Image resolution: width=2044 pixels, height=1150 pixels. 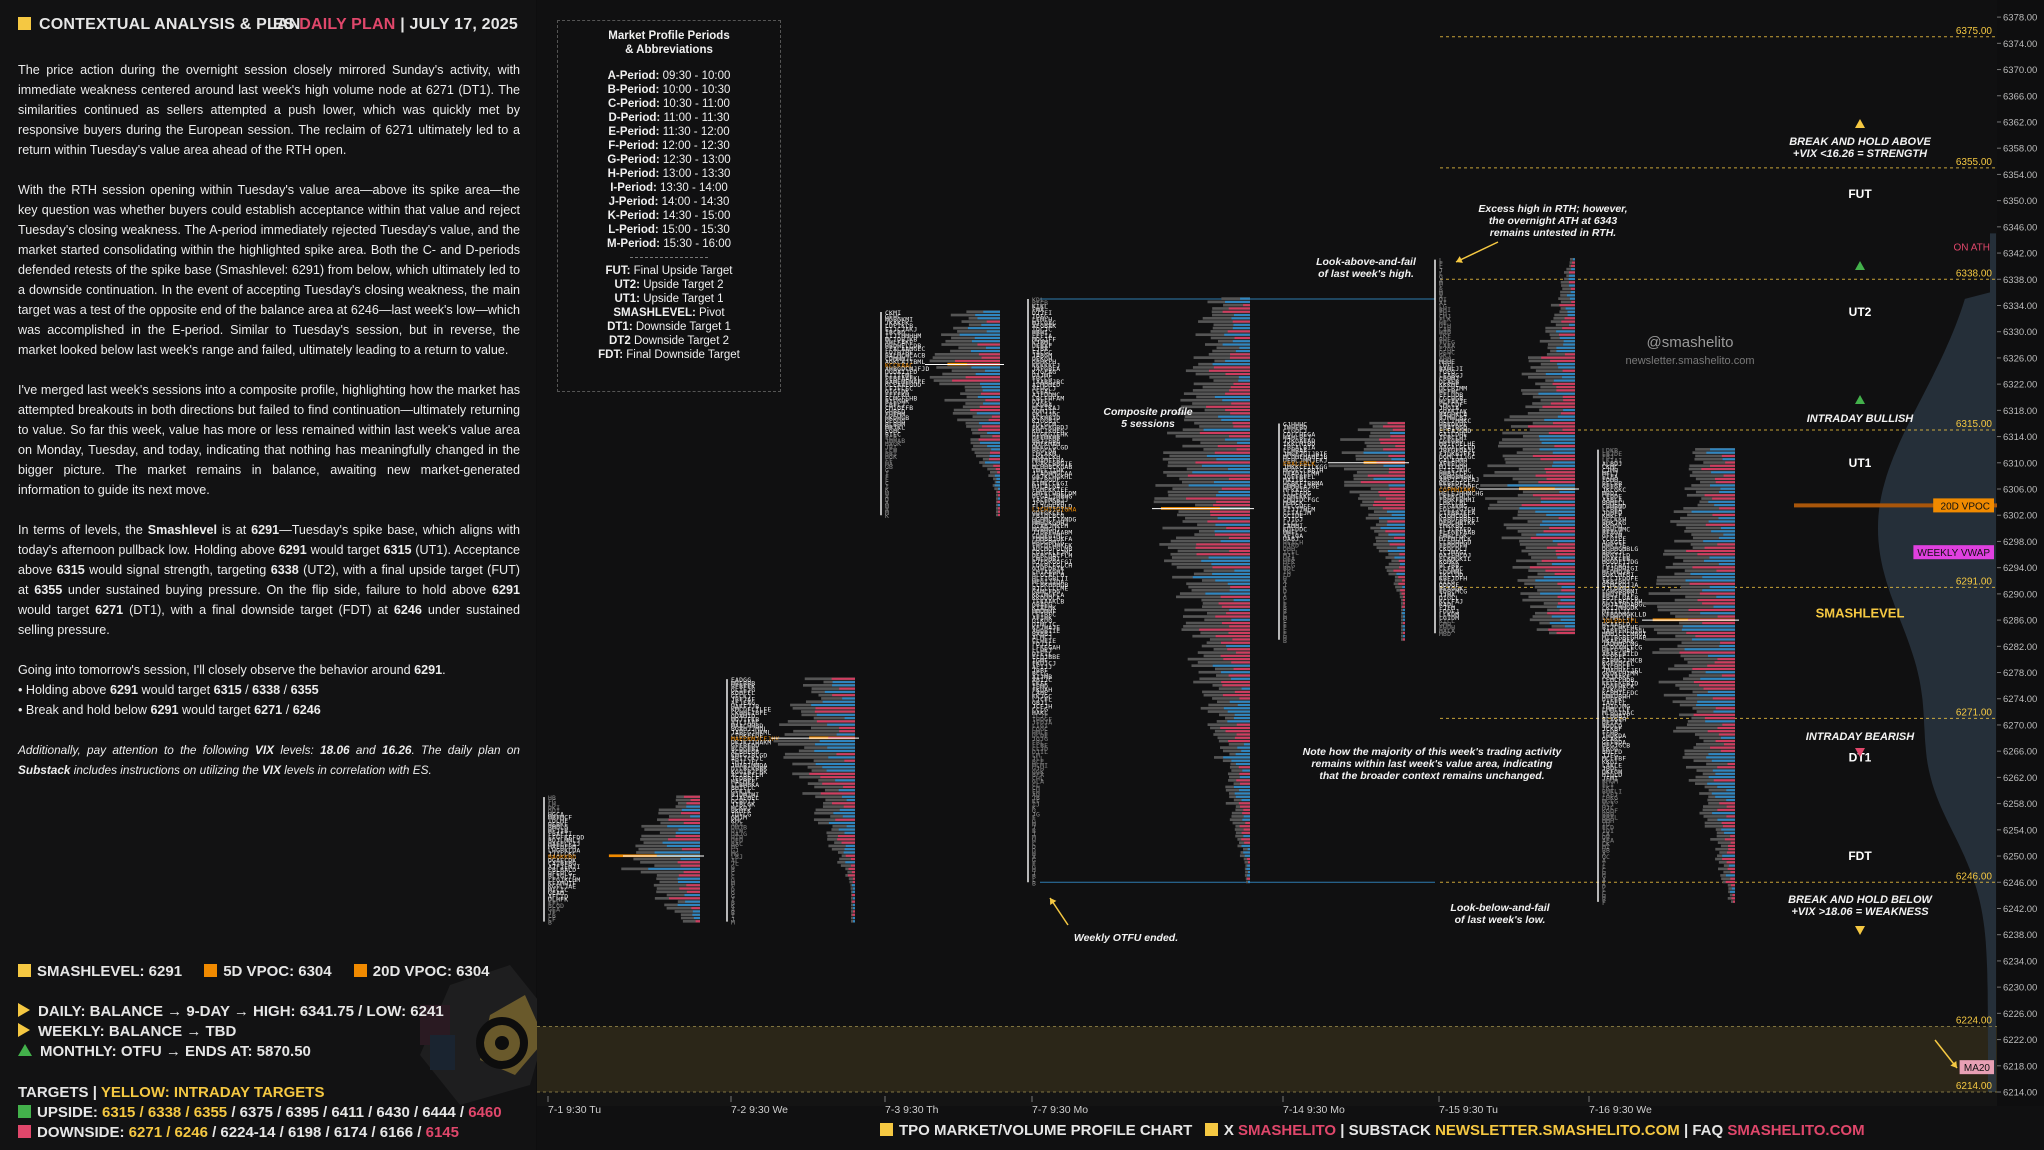 I want to click on tpo-row: LLHKJ, so click(x=1042, y=651).